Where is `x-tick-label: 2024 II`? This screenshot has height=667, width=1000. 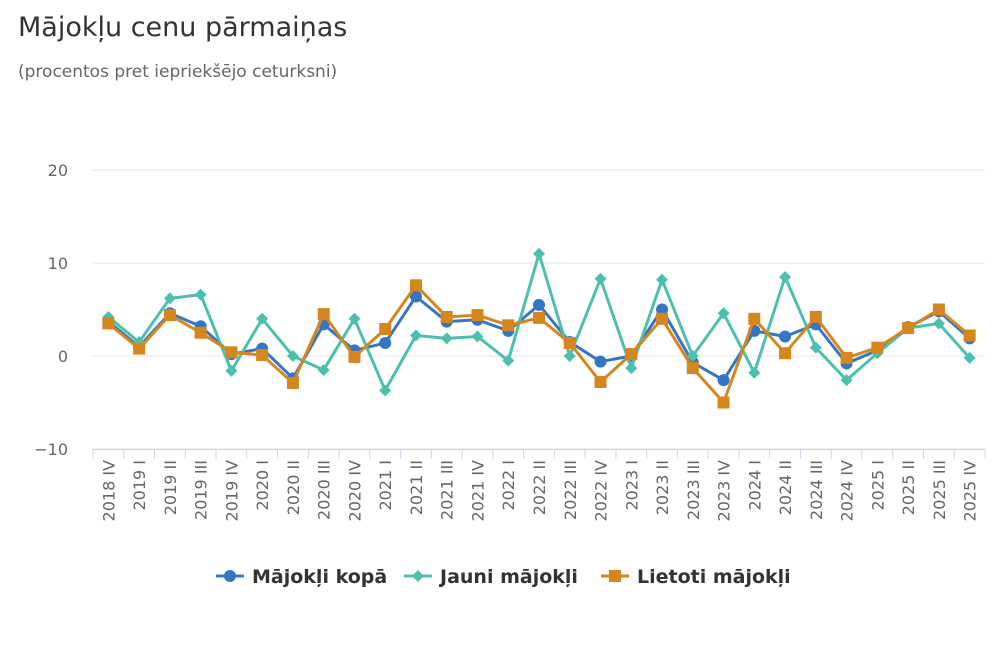
x-tick-label: 2024 II is located at coordinates (785, 487).